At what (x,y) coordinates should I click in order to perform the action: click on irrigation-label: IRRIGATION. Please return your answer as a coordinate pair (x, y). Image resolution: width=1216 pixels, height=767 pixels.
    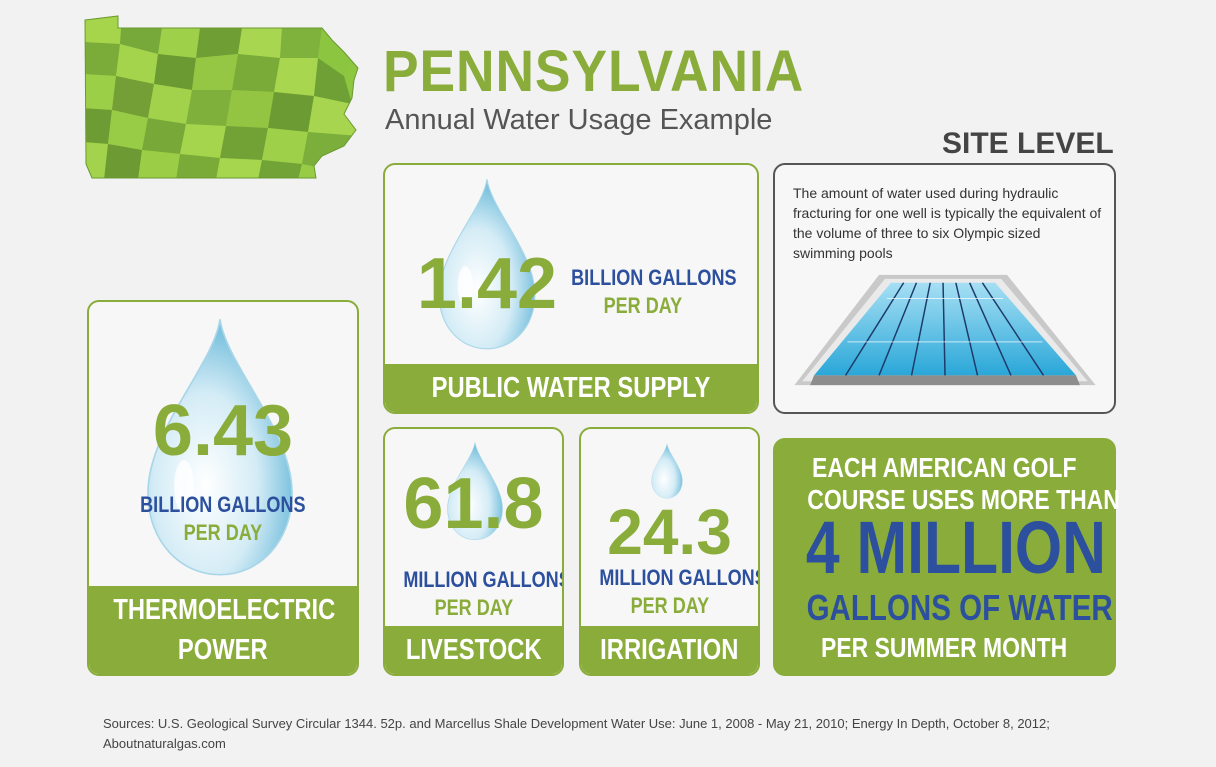
    Looking at the image, I should click on (669, 650).